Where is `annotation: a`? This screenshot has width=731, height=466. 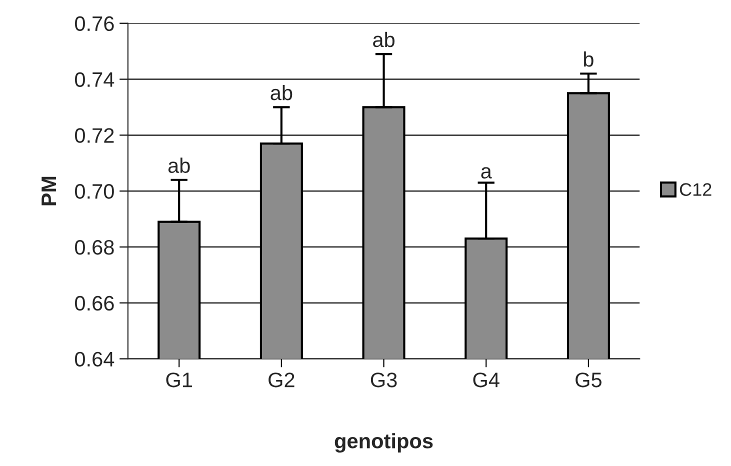 annotation: a is located at coordinates (486, 173).